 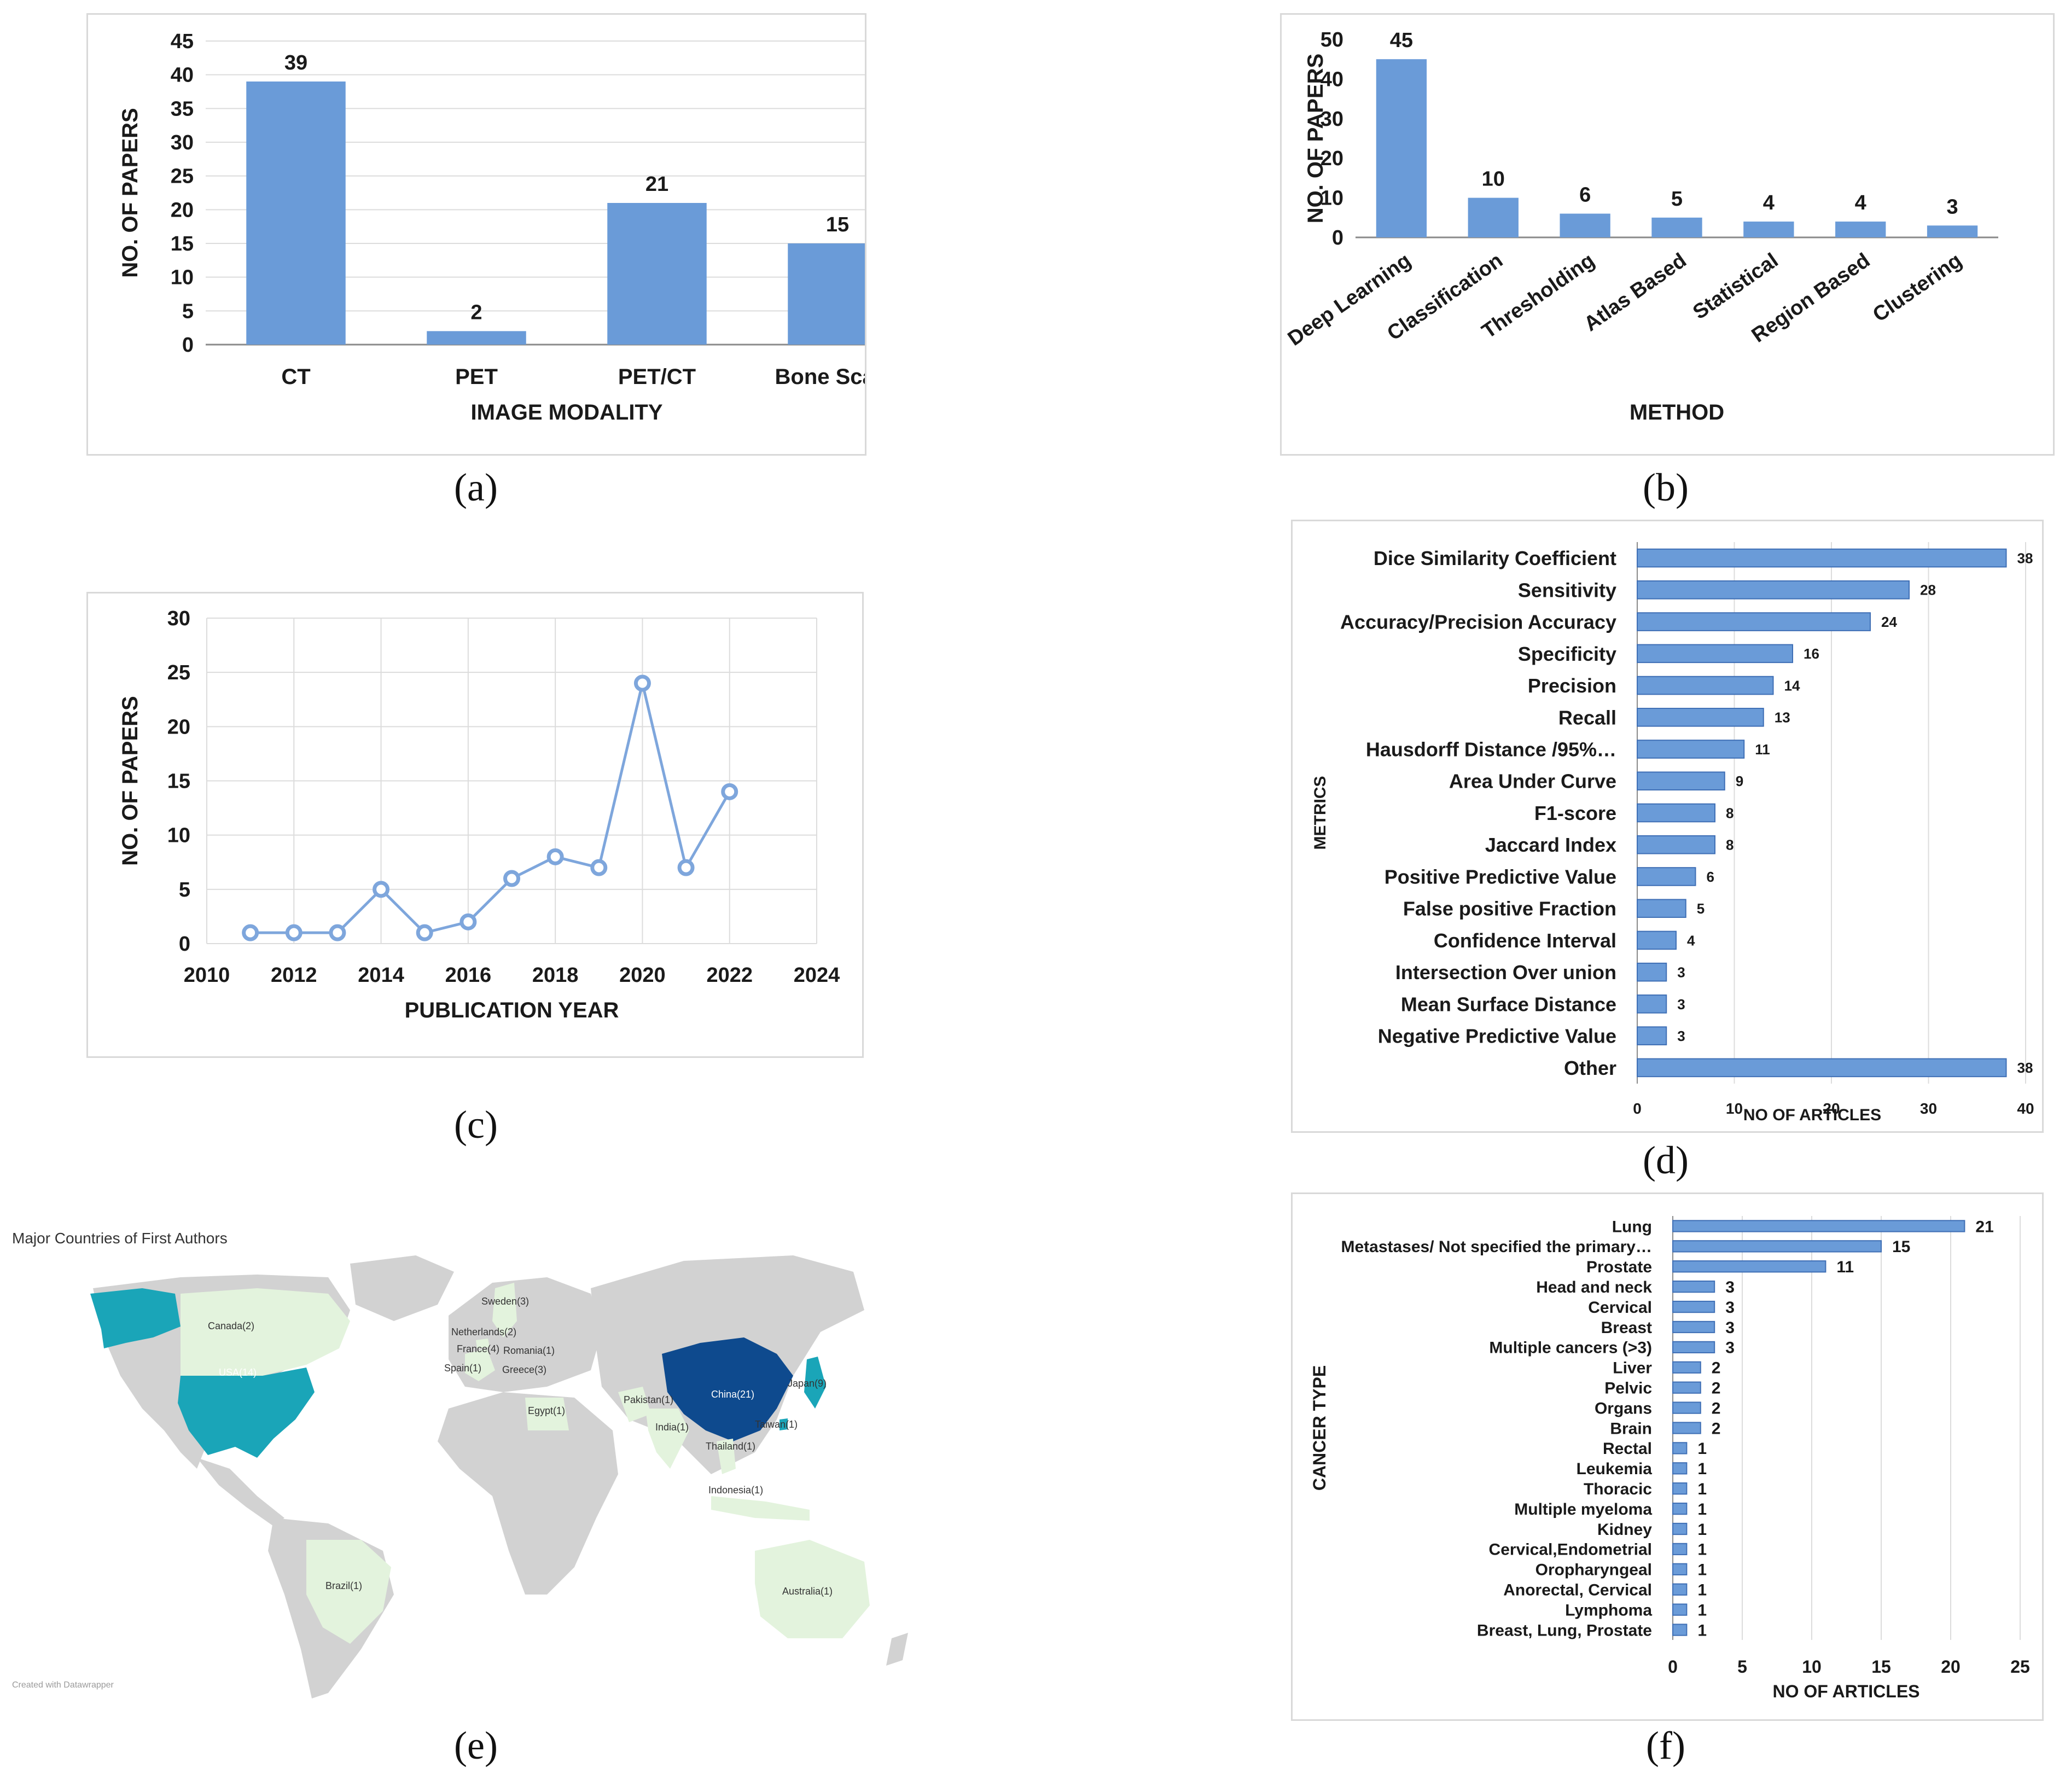 I want to click on y-tick-label: Jaccard Index, so click(x=1550, y=845).